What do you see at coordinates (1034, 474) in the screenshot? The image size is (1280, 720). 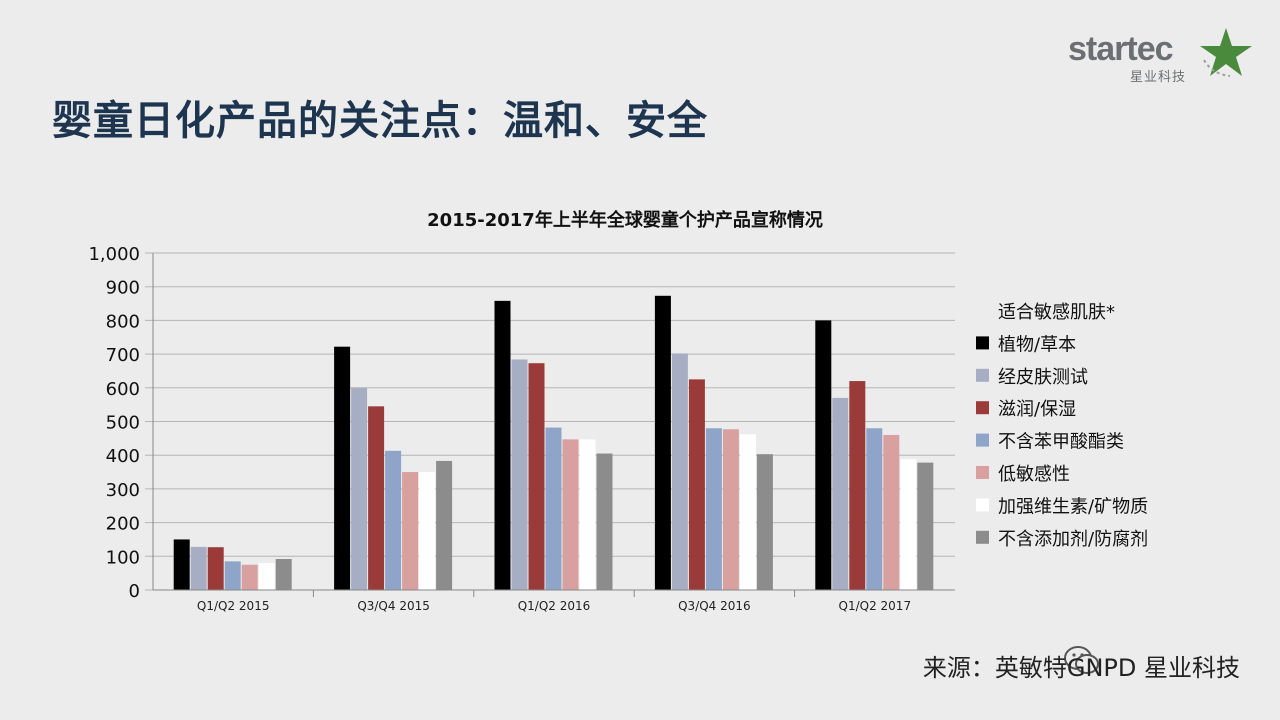 I see `legend-label: 低敏感性` at bounding box center [1034, 474].